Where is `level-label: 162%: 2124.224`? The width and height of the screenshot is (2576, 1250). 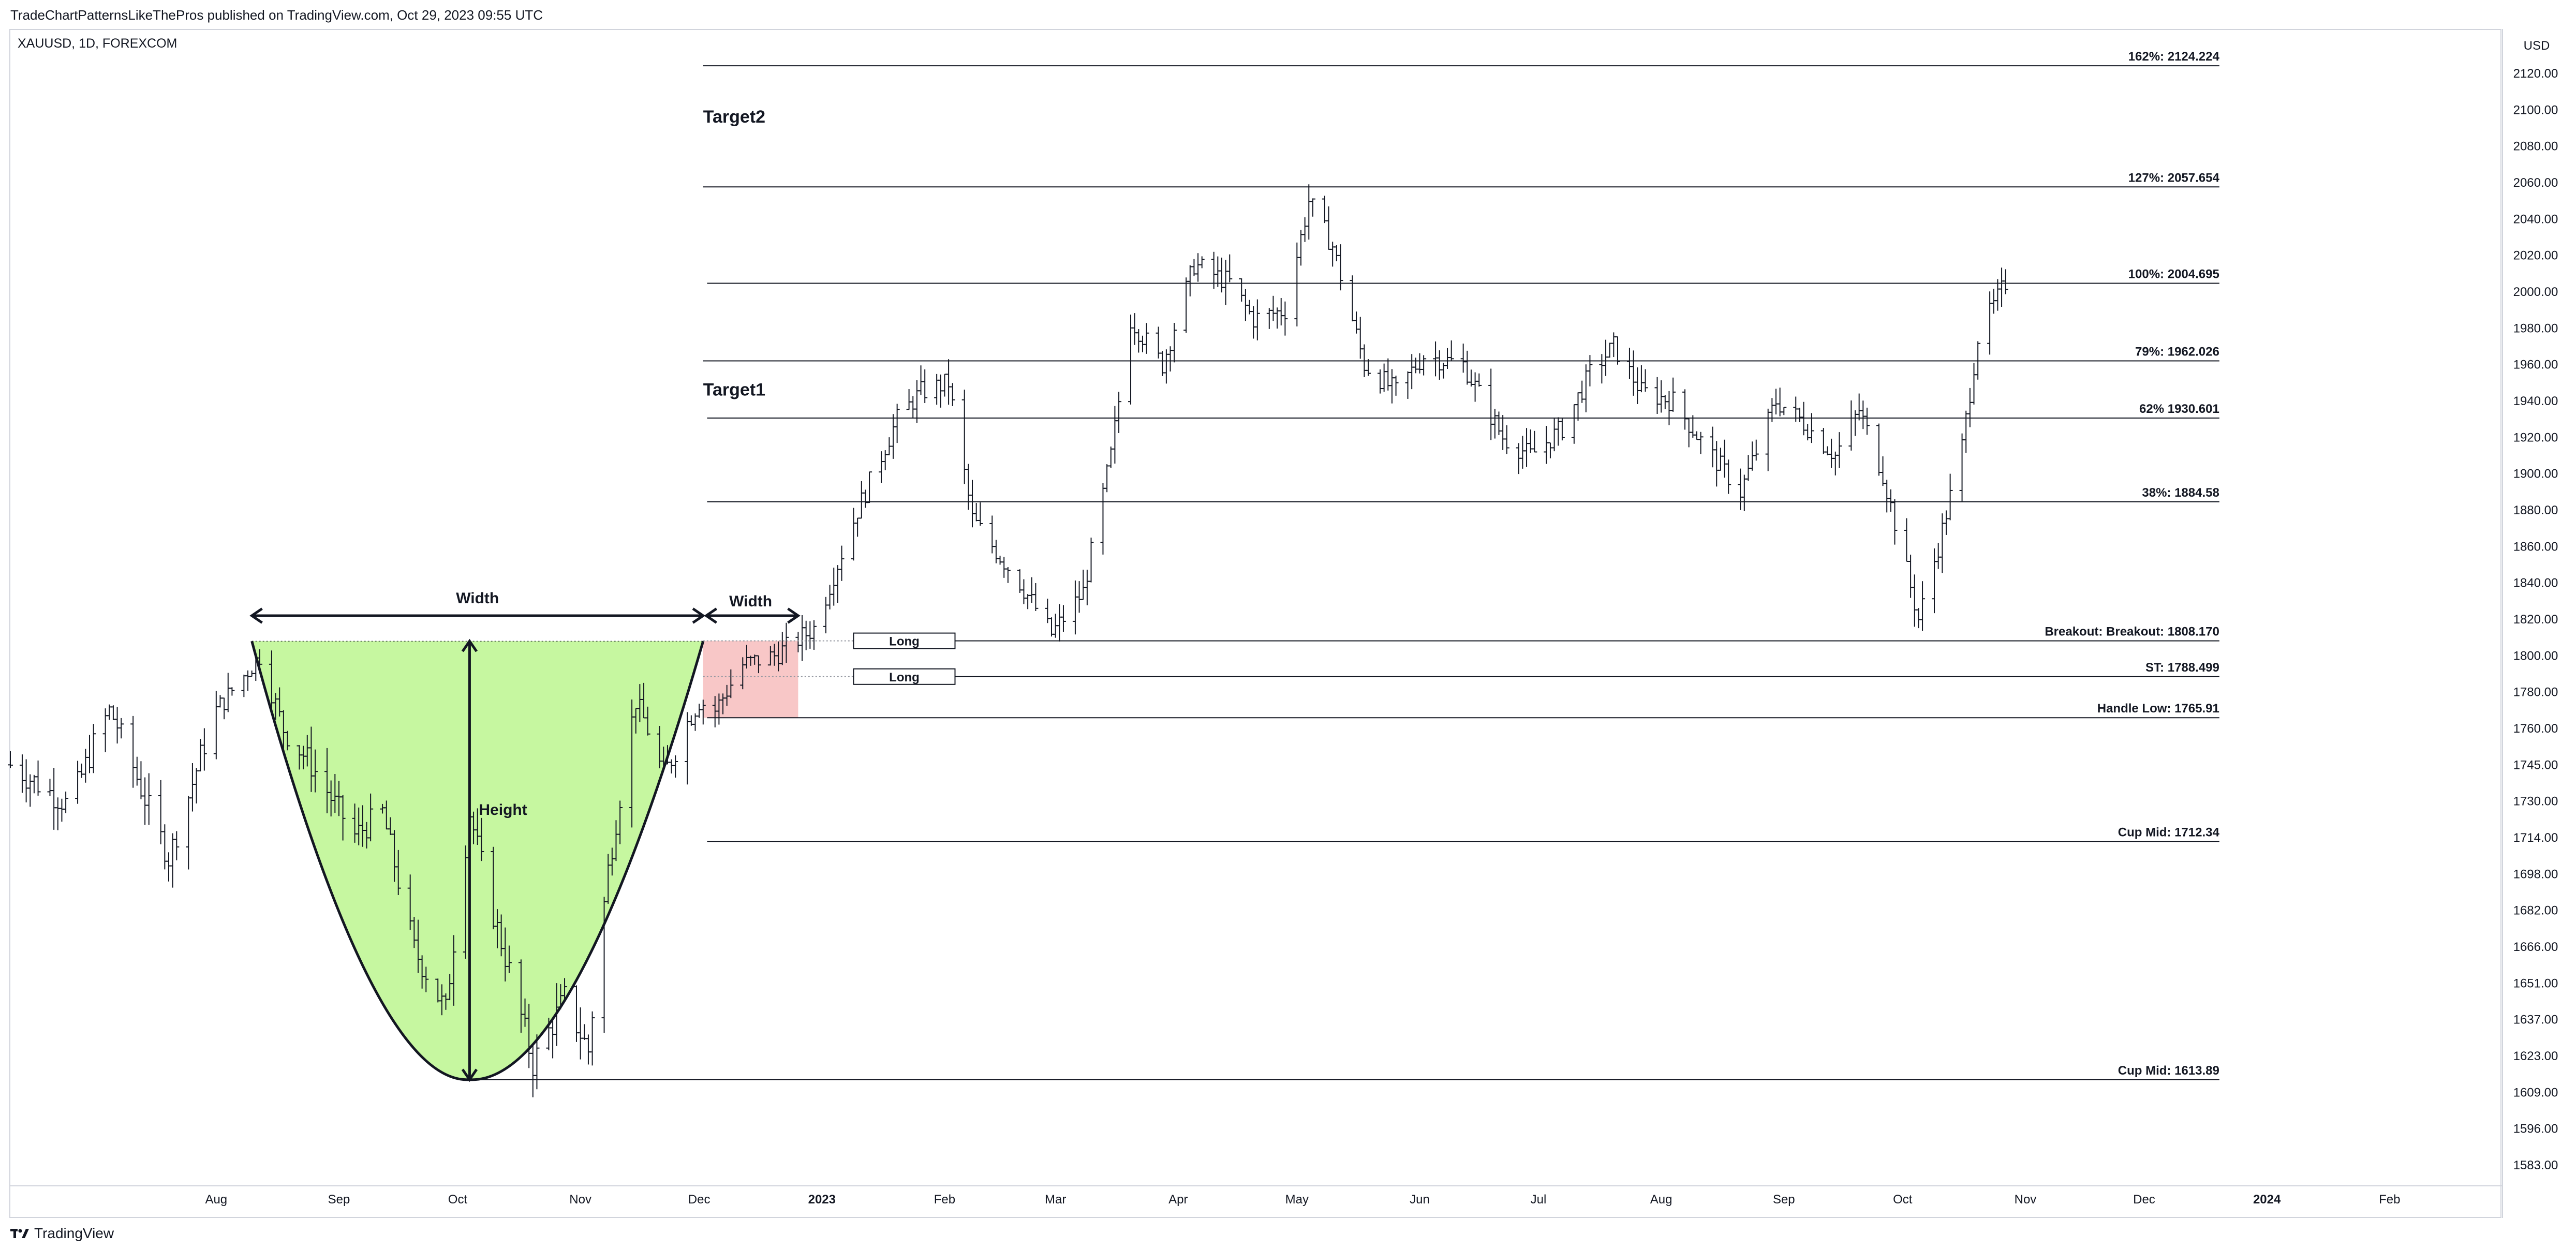 level-label: 162%: 2124.224 is located at coordinates (2174, 57).